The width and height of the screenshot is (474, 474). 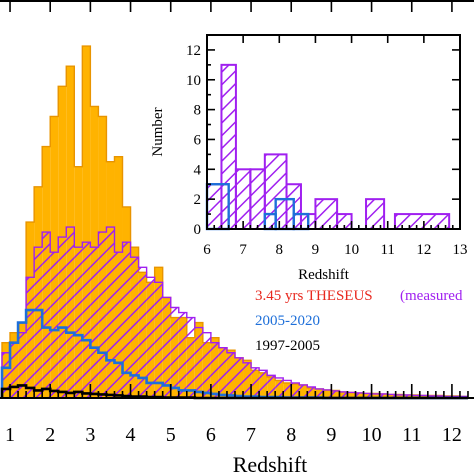 I want to click on inset-x-tick-label-8: 8, so click(x=280, y=250).